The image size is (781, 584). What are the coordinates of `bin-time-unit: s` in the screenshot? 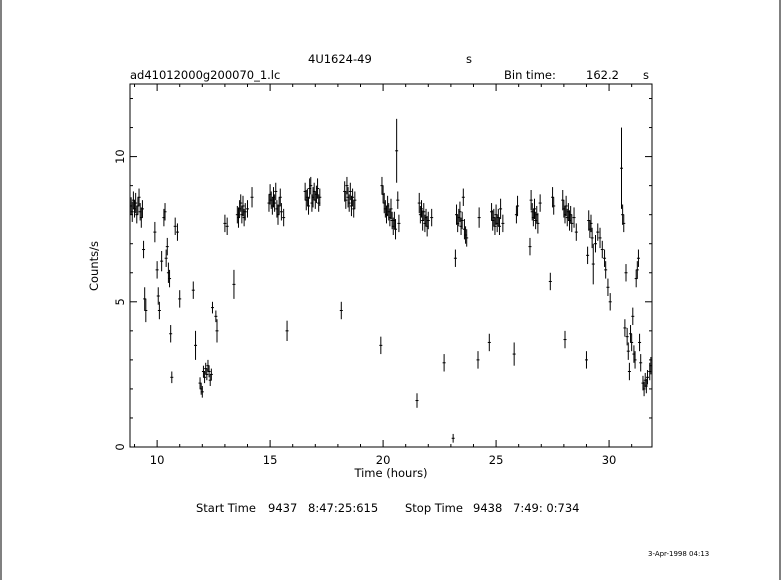 It's located at (646, 75).